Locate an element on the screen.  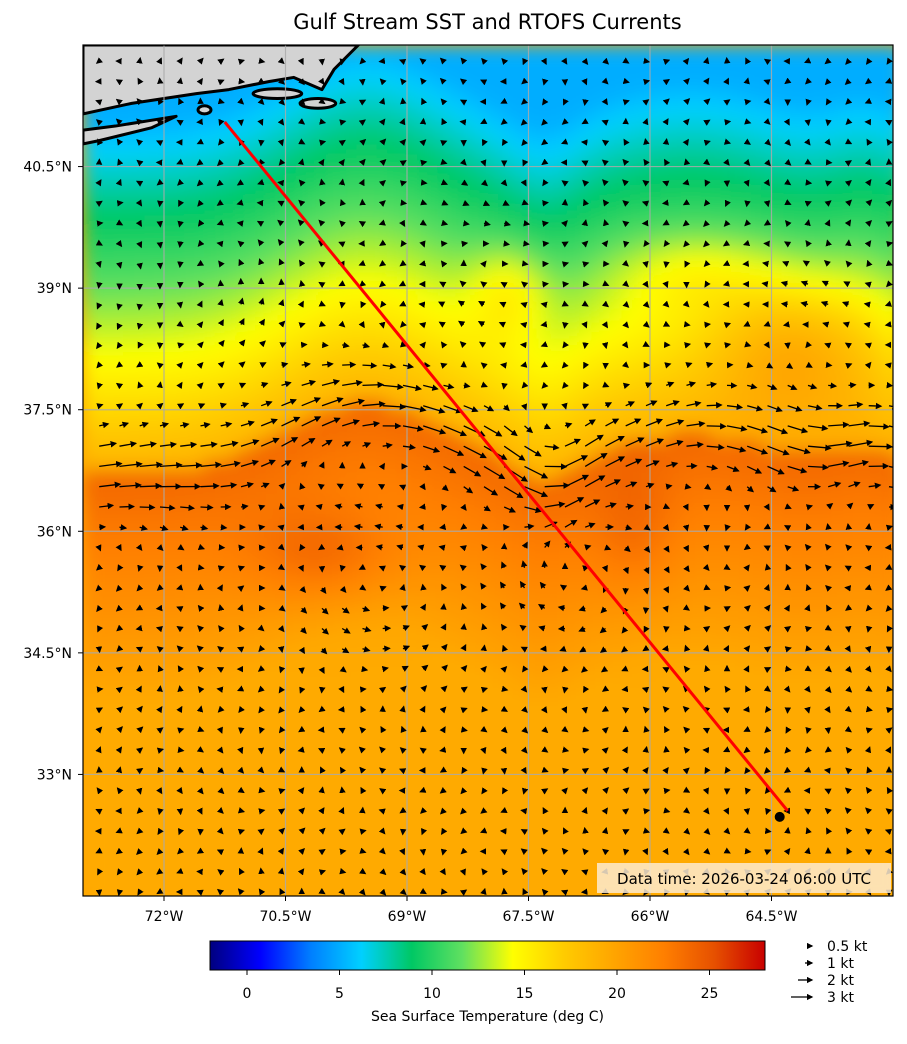
lat-tick-label: 39°N is located at coordinates (54, 289).